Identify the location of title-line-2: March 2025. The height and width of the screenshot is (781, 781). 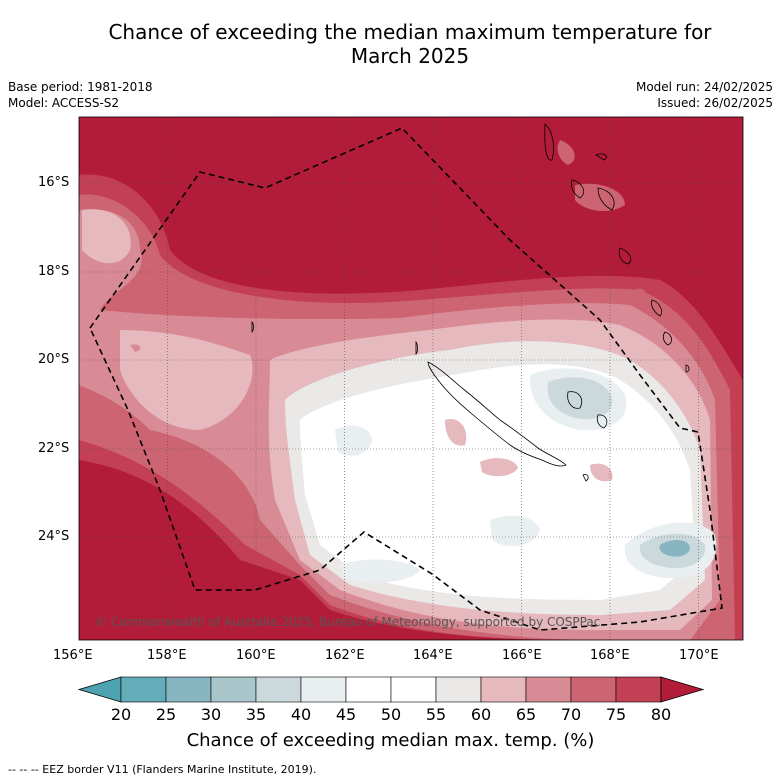
(410, 56).